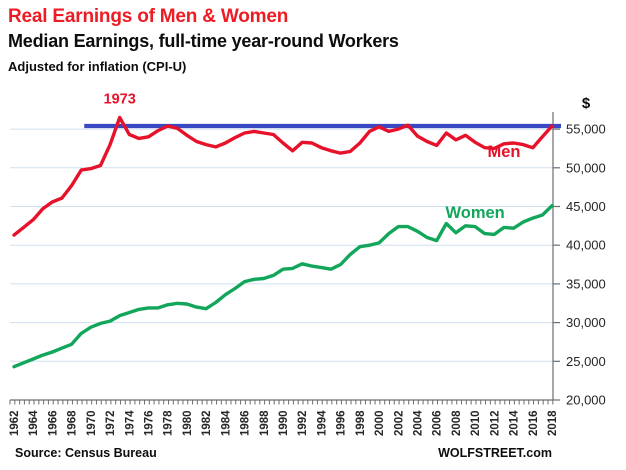 The image size is (626, 470). What do you see at coordinates (495, 453) in the screenshot?
I see `wolfstreet-brand: WOLFSTREET.com` at bounding box center [495, 453].